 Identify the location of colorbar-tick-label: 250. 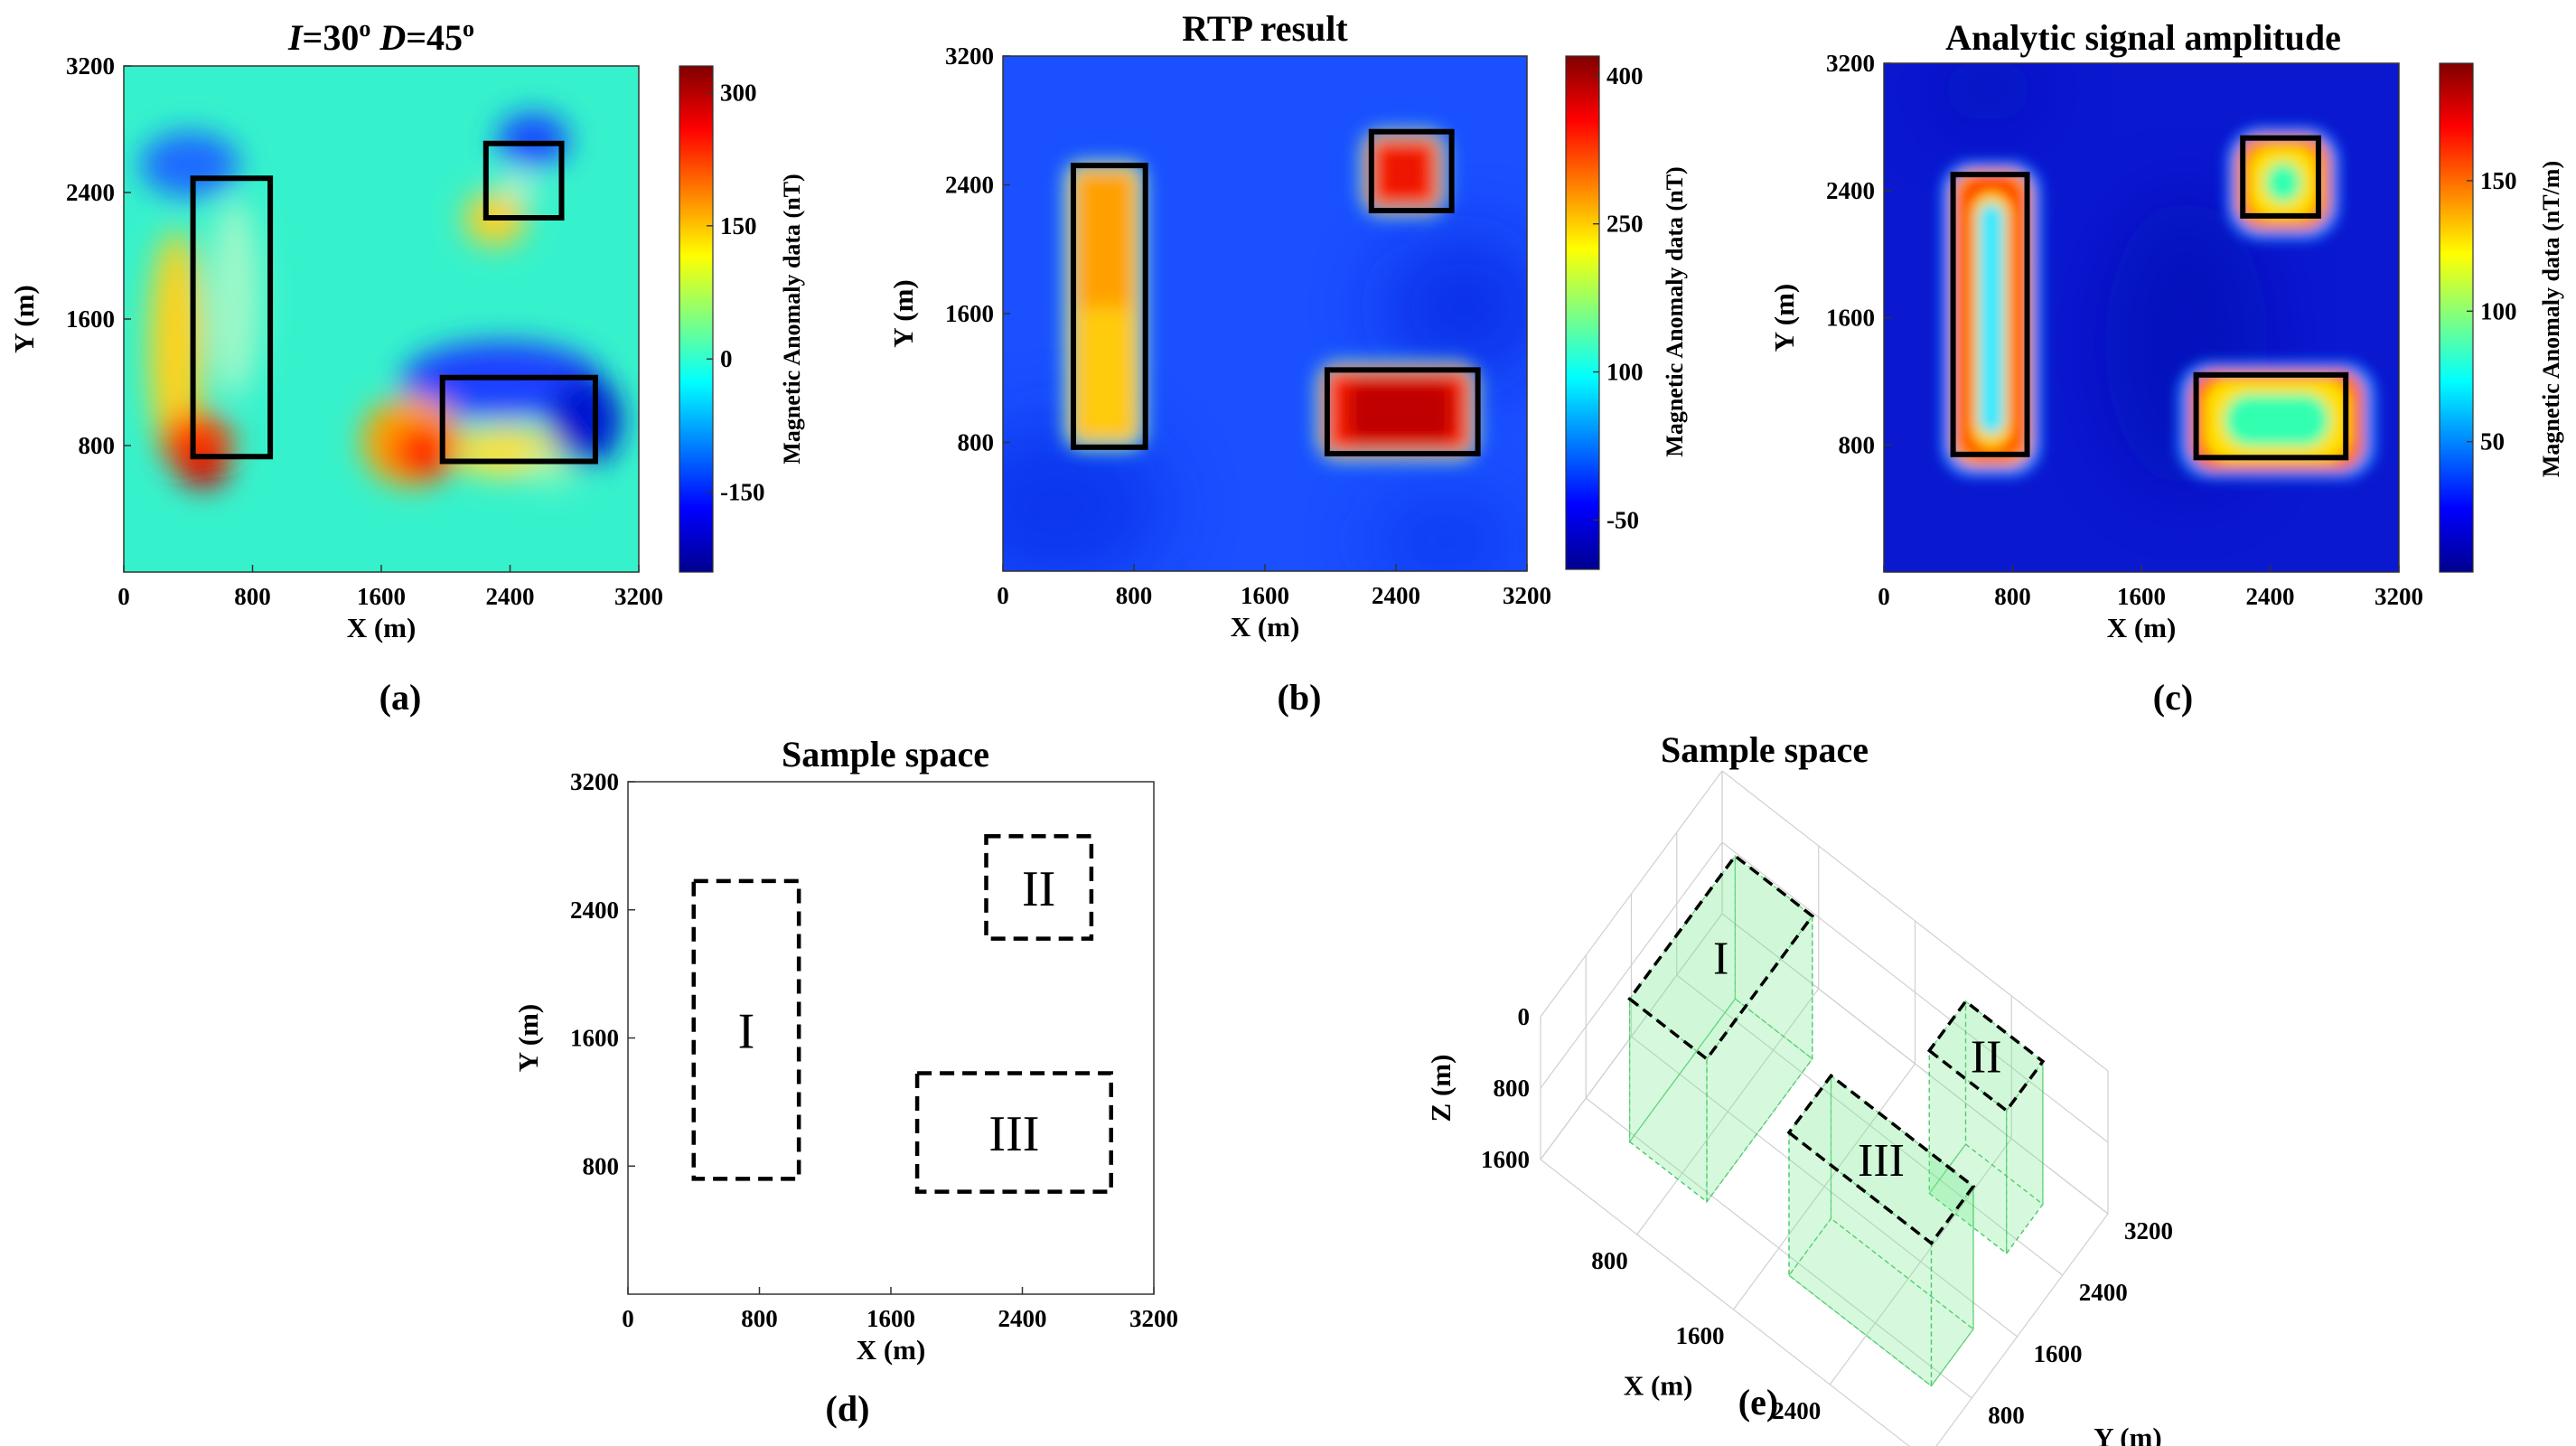
(1625, 225).